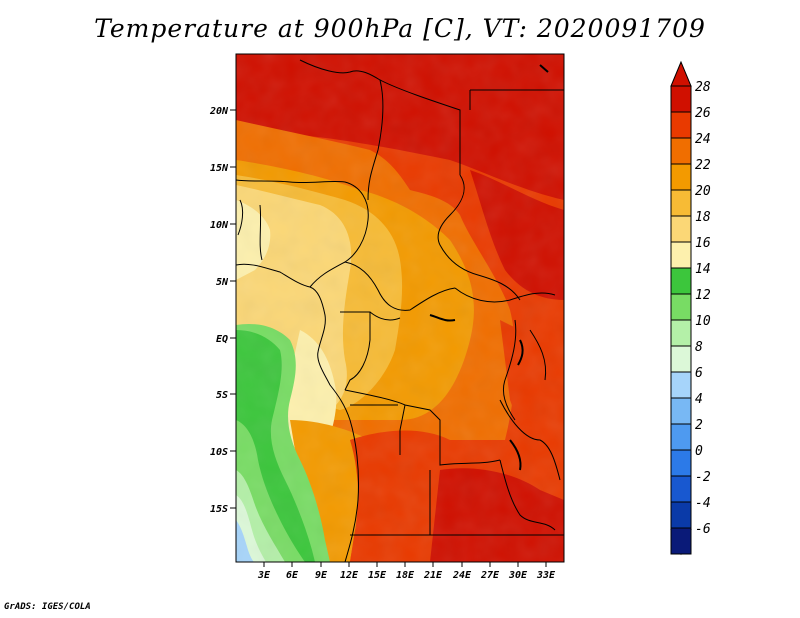 The image size is (800, 618). I want to click on lon-label: 30E, so click(518, 575).